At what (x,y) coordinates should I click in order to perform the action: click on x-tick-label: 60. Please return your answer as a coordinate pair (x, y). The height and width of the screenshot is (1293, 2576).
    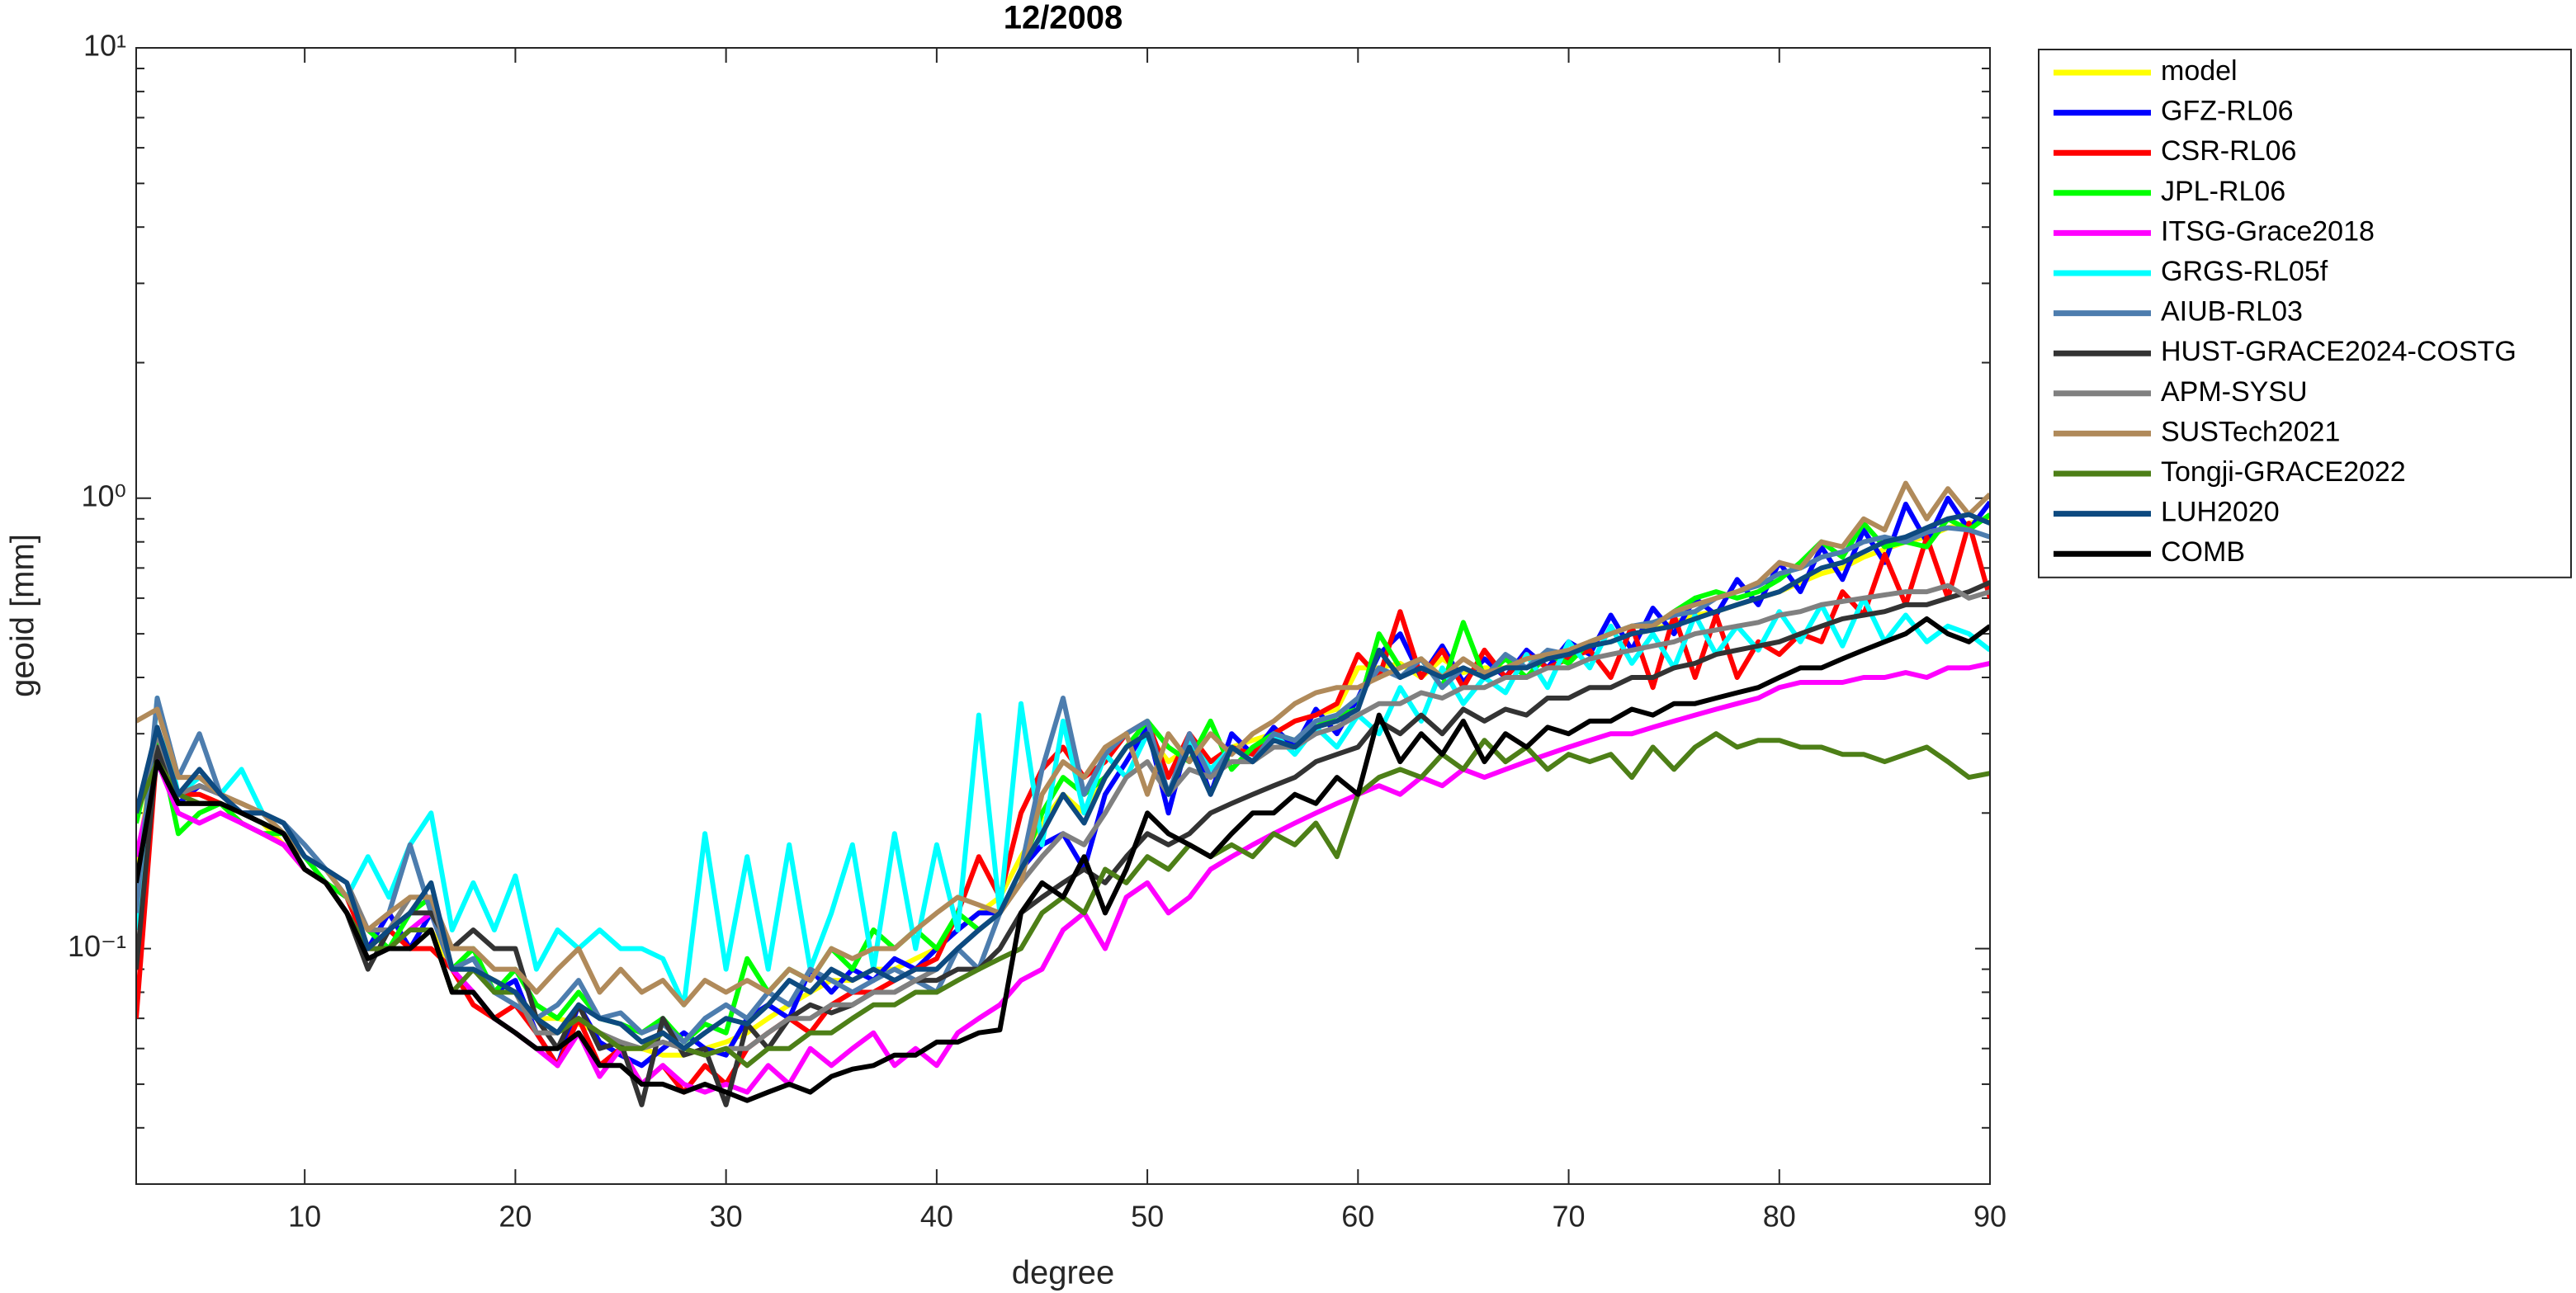
    Looking at the image, I should click on (1357, 1217).